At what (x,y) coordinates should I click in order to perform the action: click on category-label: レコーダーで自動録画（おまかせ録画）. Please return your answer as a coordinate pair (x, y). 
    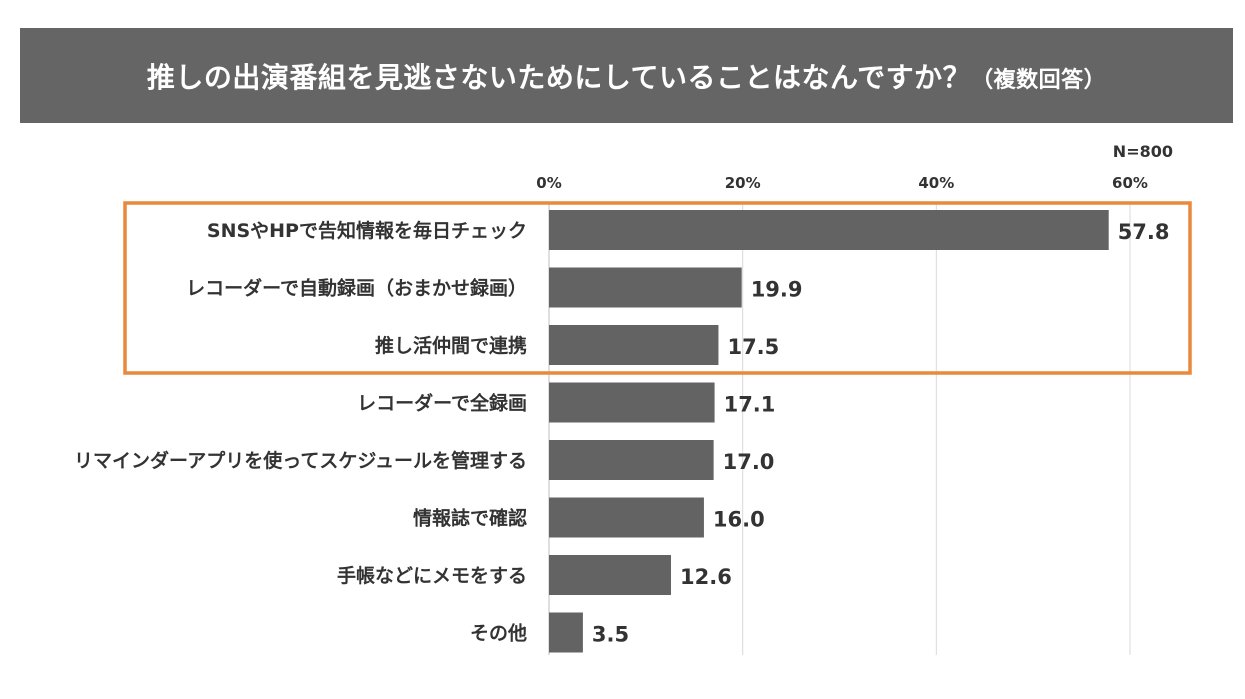
    Looking at the image, I should click on (356, 288).